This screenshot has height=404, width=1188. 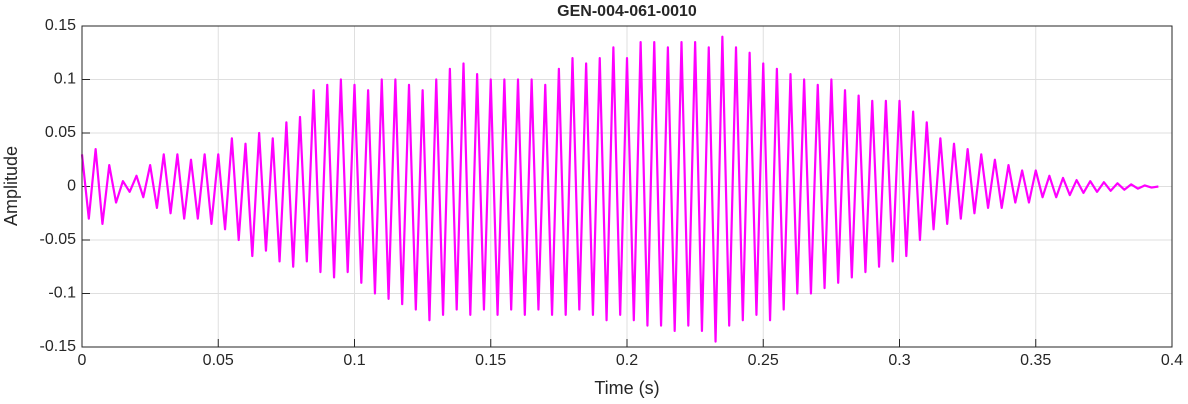 What do you see at coordinates (71, 186) in the screenshot?
I see `y-tick-label: 0` at bounding box center [71, 186].